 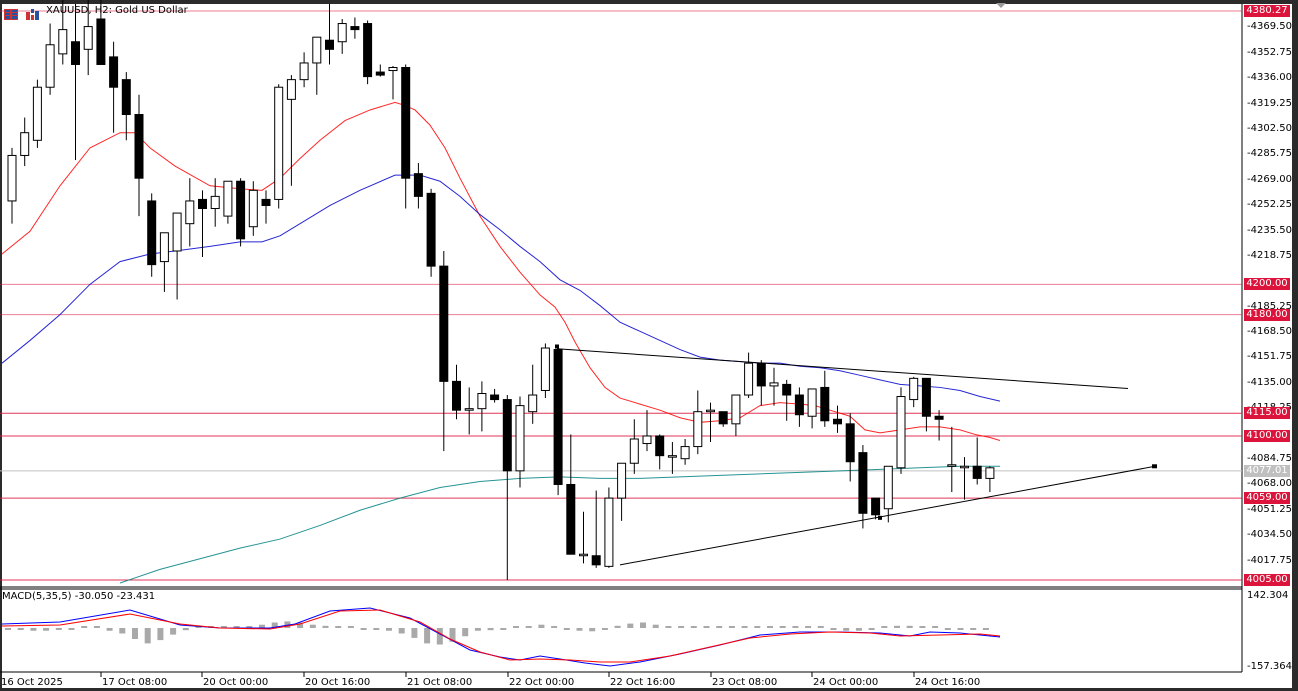 I want to click on trendline, so click(x=842, y=368).